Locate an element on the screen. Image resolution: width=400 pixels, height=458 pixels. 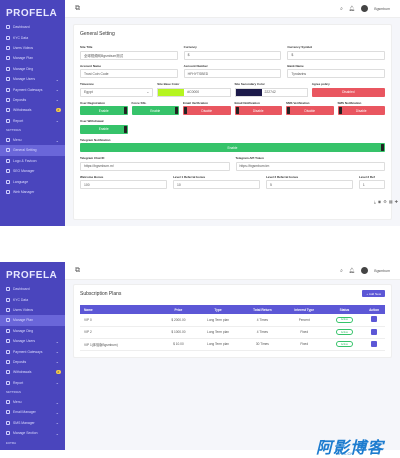
timezone-select: Egypt ⌄ is located at coordinates (117, 92).